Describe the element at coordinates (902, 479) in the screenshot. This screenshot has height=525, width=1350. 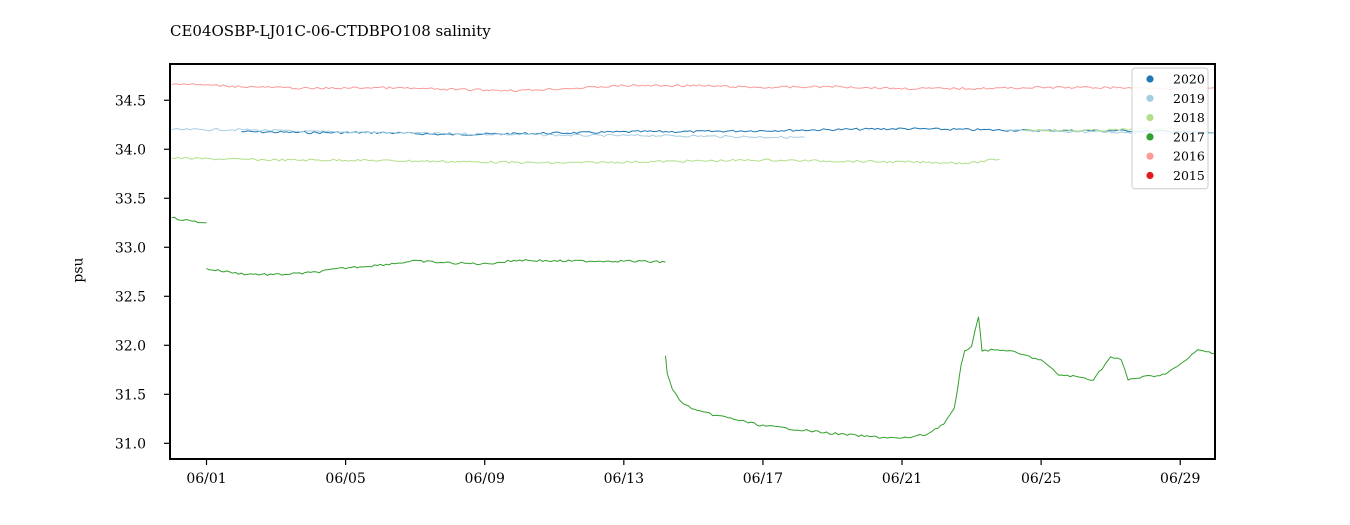
I see `x-tick-label: 06/21` at that location.